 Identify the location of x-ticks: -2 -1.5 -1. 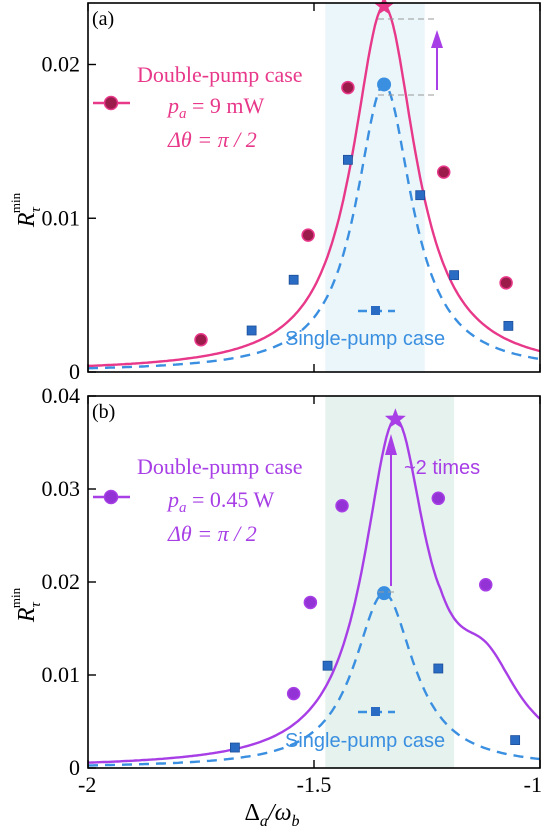
(310, 784).